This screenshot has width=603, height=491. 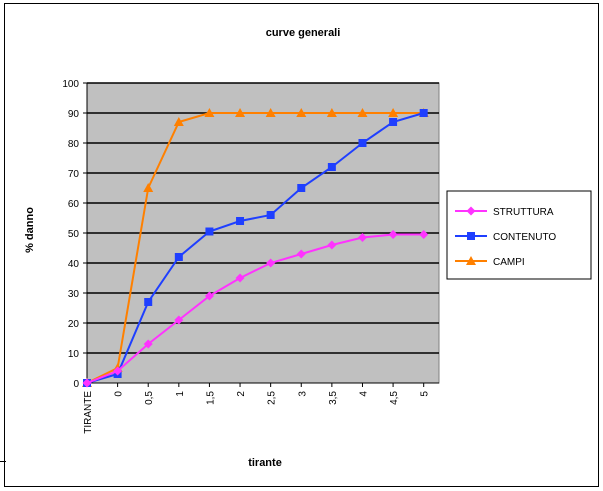 I want to click on x-tick-label: 0,5, so click(x=149, y=398).